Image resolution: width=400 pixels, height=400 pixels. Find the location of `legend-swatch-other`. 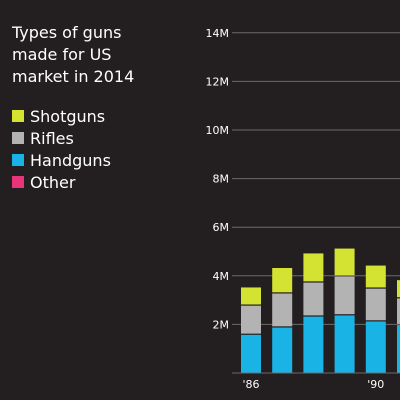

legend-swatch-other is located at coordinates (18, 182).